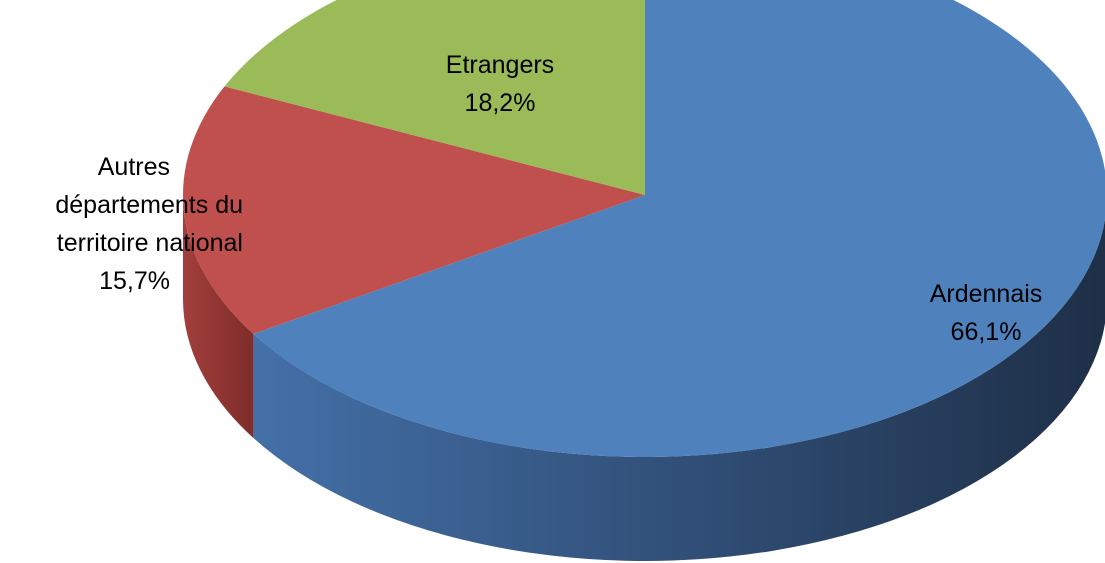 The image size is (1105, 563). I want to click on label-etrangers: Etrangers 18,2%, so click(500, 84).